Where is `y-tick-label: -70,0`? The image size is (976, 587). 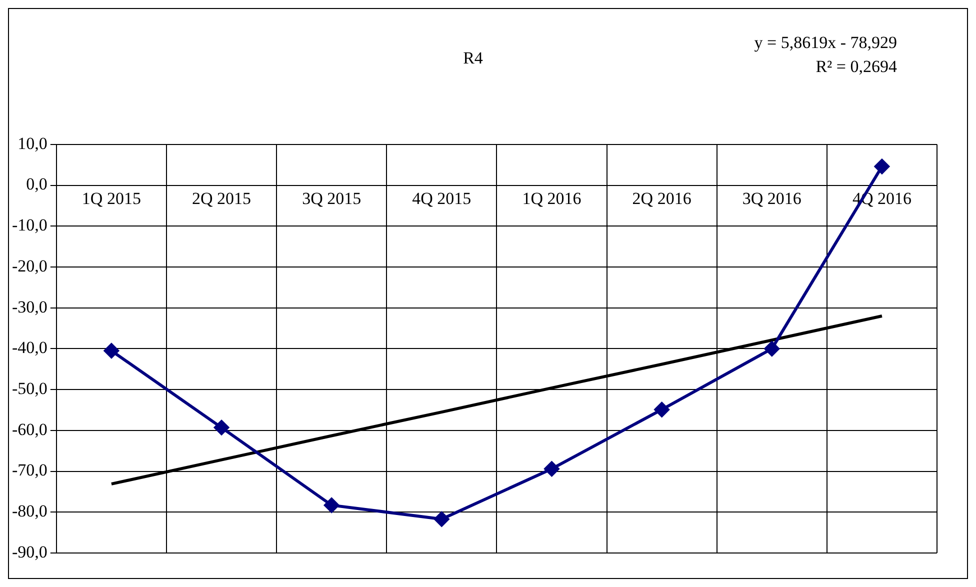
y-tick-label: -70,0 is located at coordinates (30, 470).